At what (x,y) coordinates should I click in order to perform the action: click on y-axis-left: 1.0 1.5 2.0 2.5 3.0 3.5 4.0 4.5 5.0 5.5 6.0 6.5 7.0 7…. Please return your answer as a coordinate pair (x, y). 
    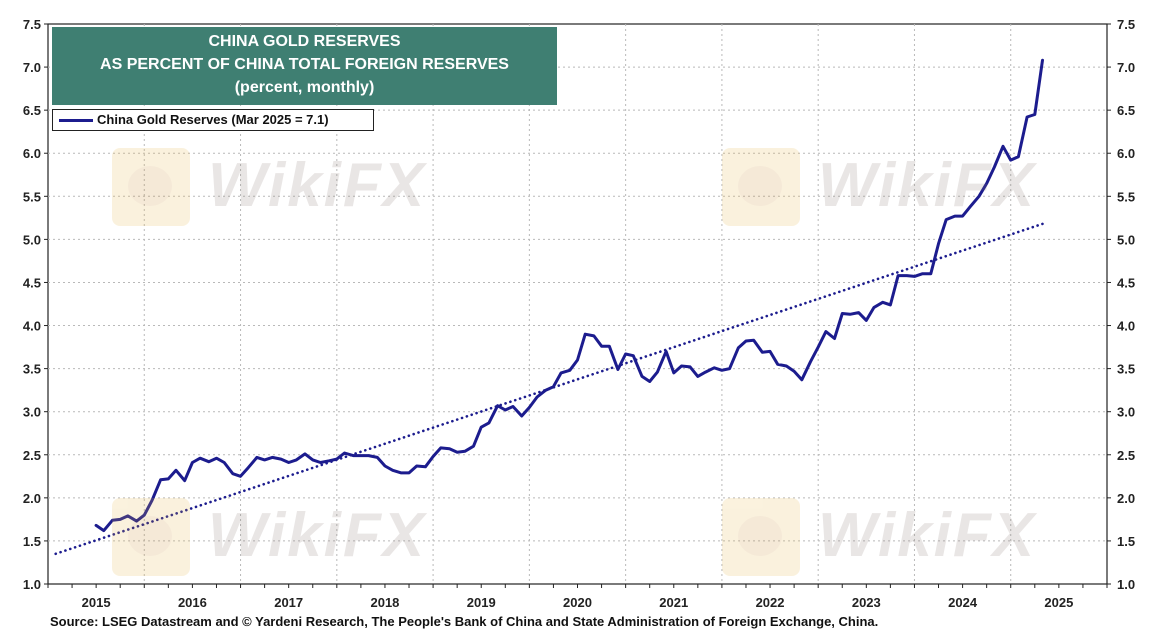
    Looking at the image, I should click on (35, 304).